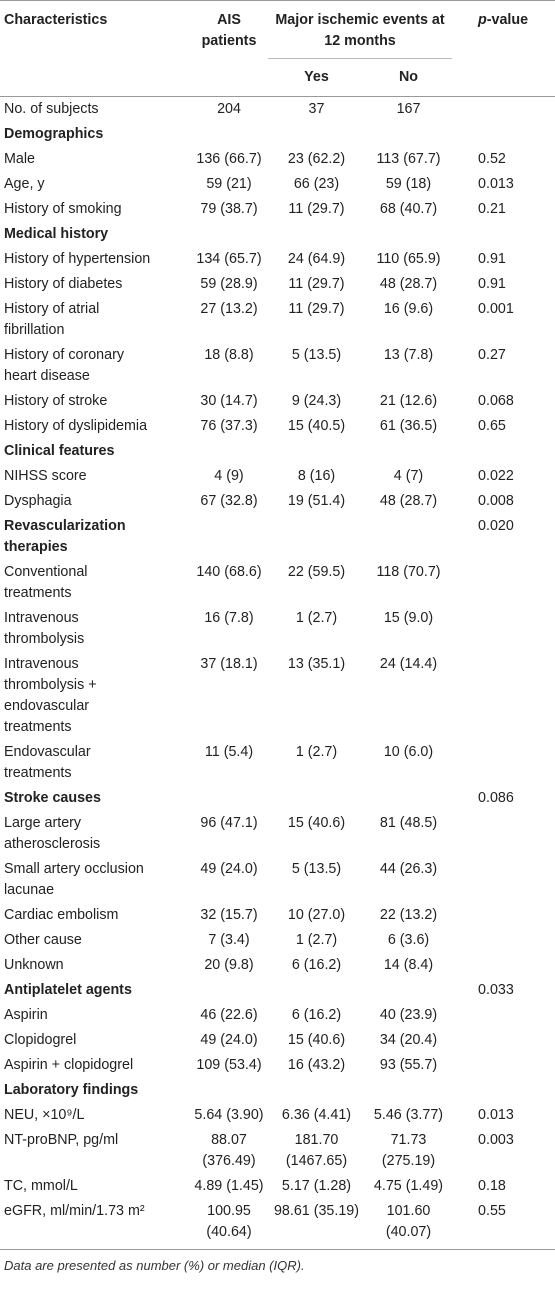 The height and width of the screenshot is (1305, 555). Describe the element at coordinates (229, 109) in the screenshot. I see `cell-text: 204` at that location.